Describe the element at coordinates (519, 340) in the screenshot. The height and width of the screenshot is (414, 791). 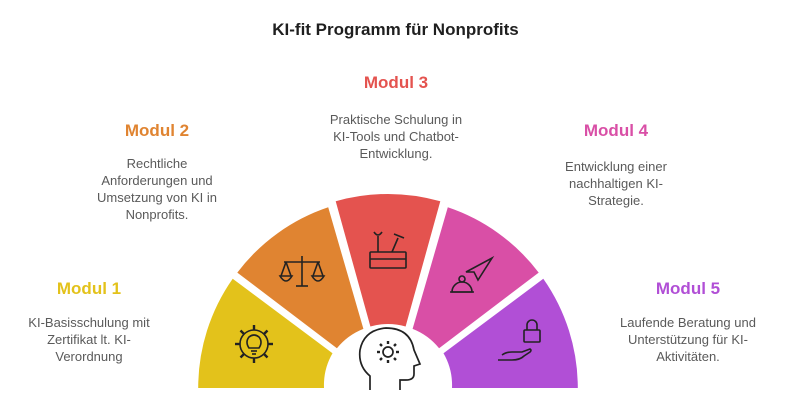
I see `lock-hand-icon` at that location.